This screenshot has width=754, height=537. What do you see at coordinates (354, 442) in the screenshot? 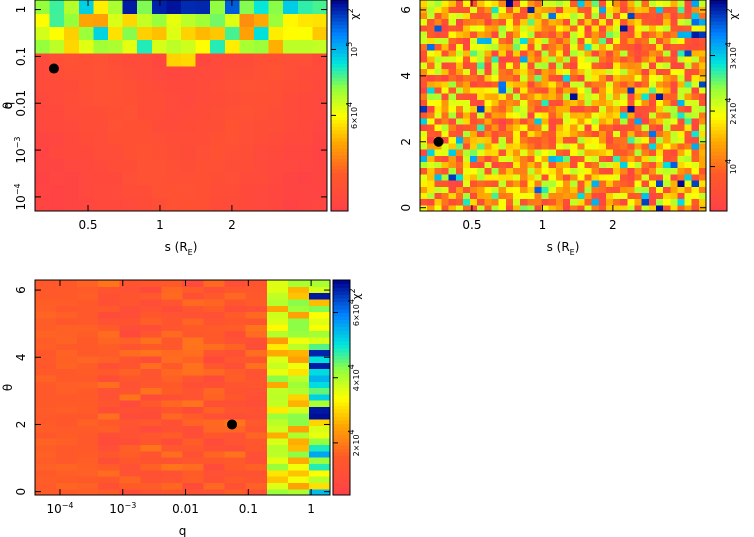
I see `colorbar-tick-label: 2×104` at bounding box center [354, 442].